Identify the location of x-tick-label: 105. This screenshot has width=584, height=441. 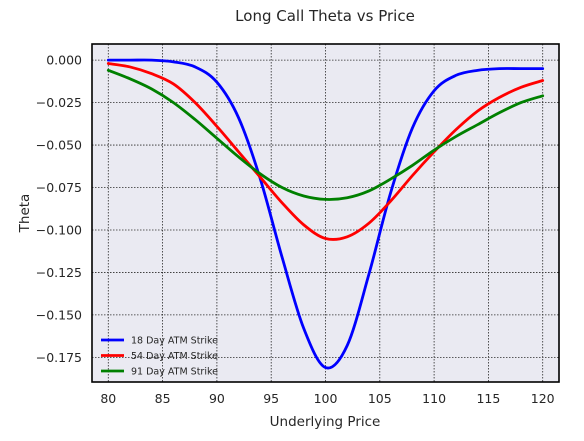
(380, 398).